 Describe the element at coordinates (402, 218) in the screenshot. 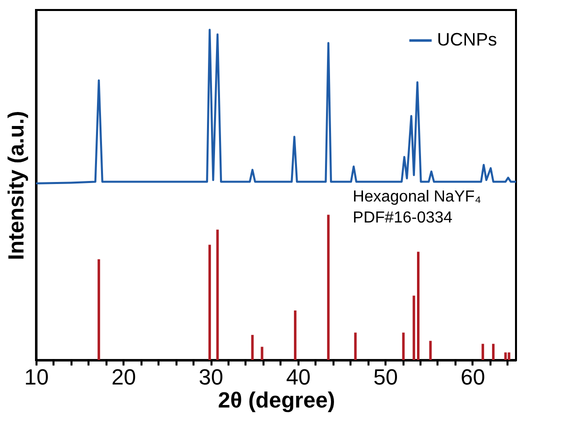

I see `annotation: PDF#16-0334` at that location.